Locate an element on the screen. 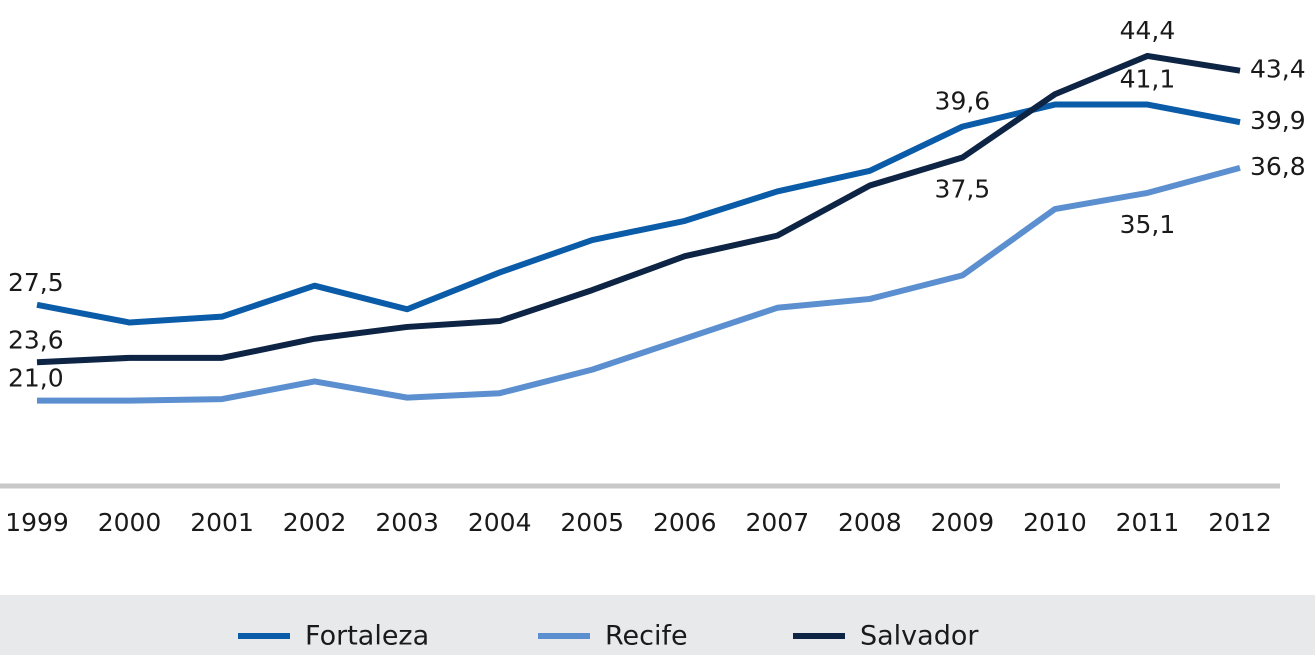 This screenshot has height=655, width=1315. legend-background is located at coordinates (657, 625).